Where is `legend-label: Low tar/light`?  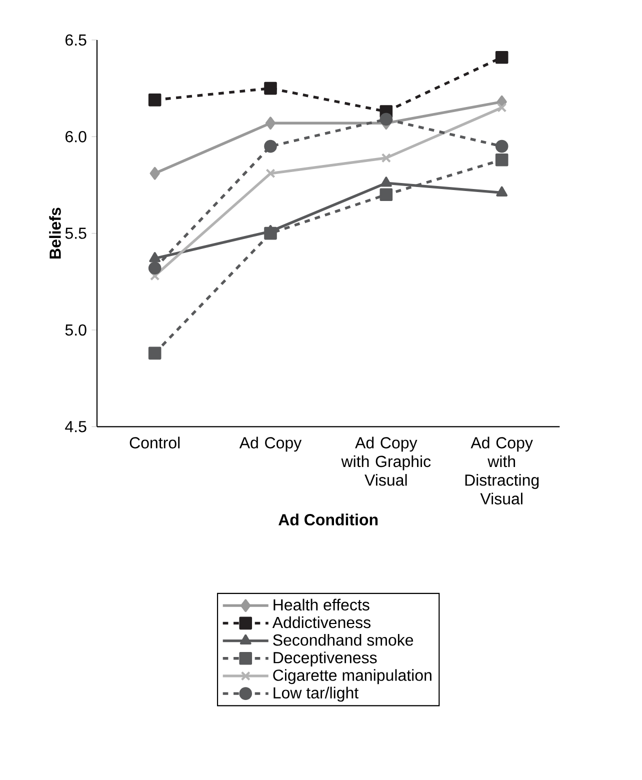 legend-label: Low tar/light is located at coordinates (316, 694).